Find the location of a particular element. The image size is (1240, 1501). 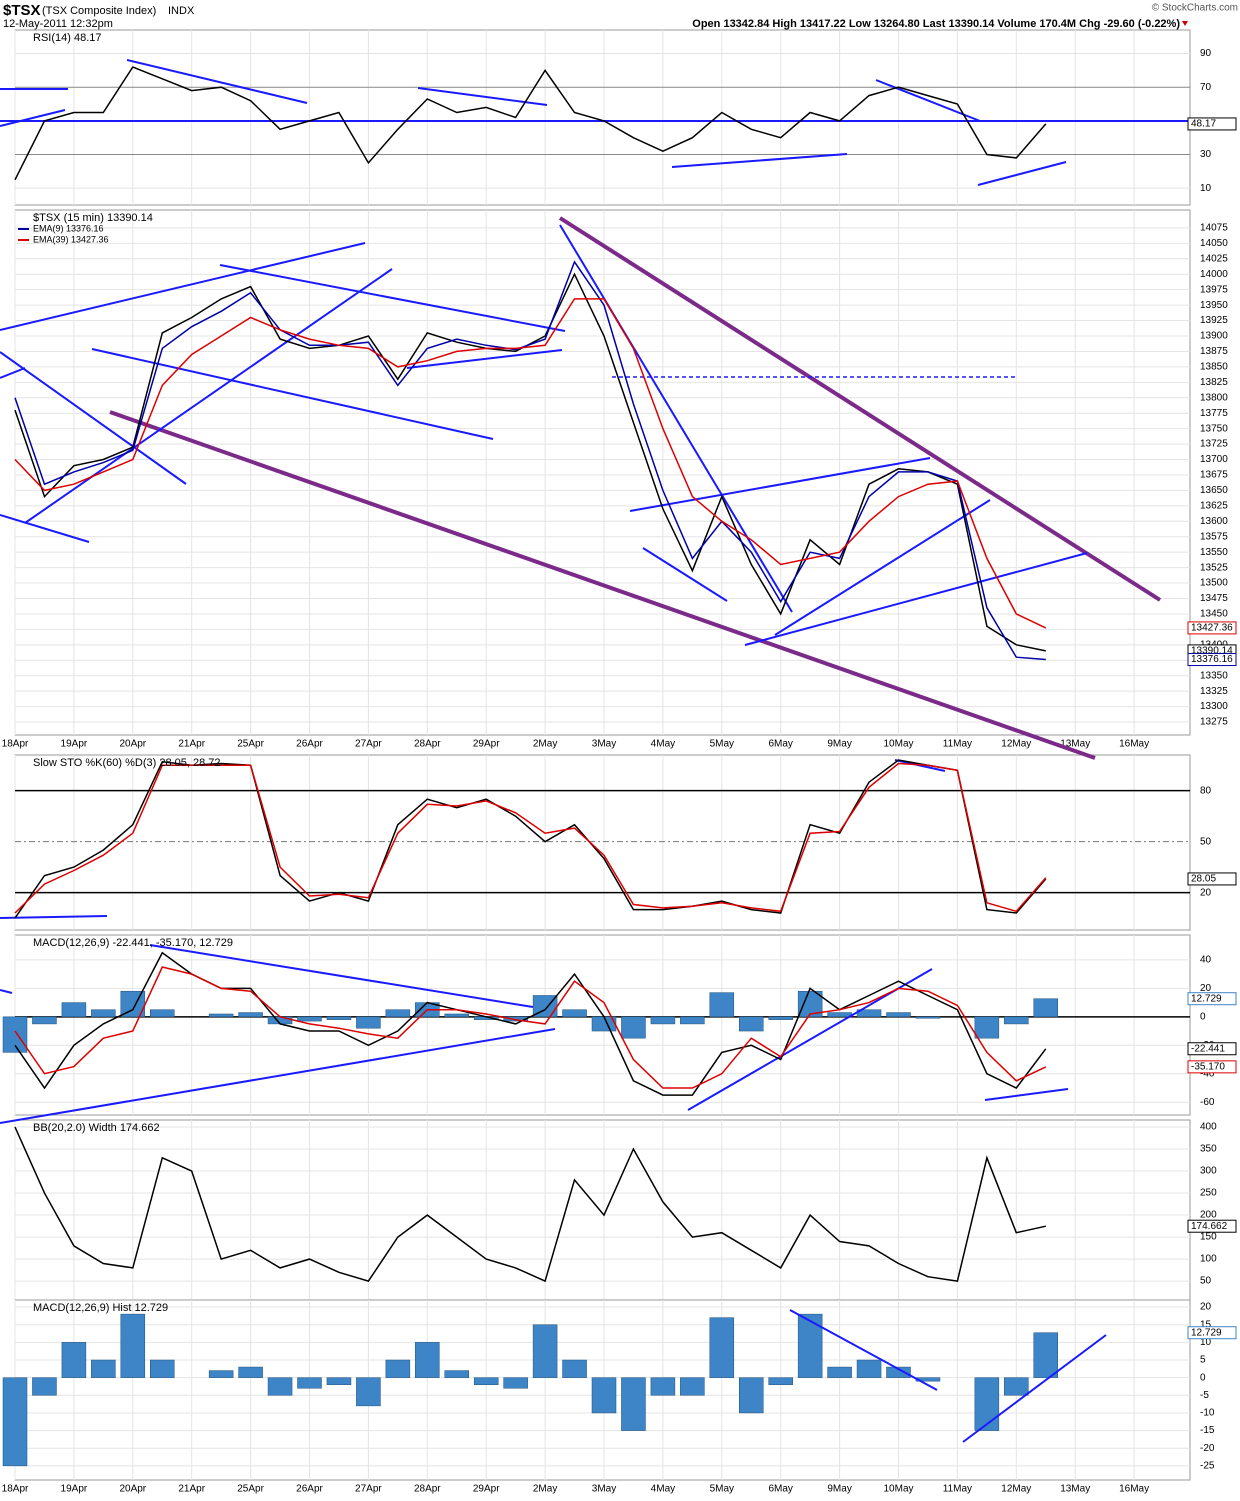

copyright: © StockCharts.com is located at coordinates (1195, 8).